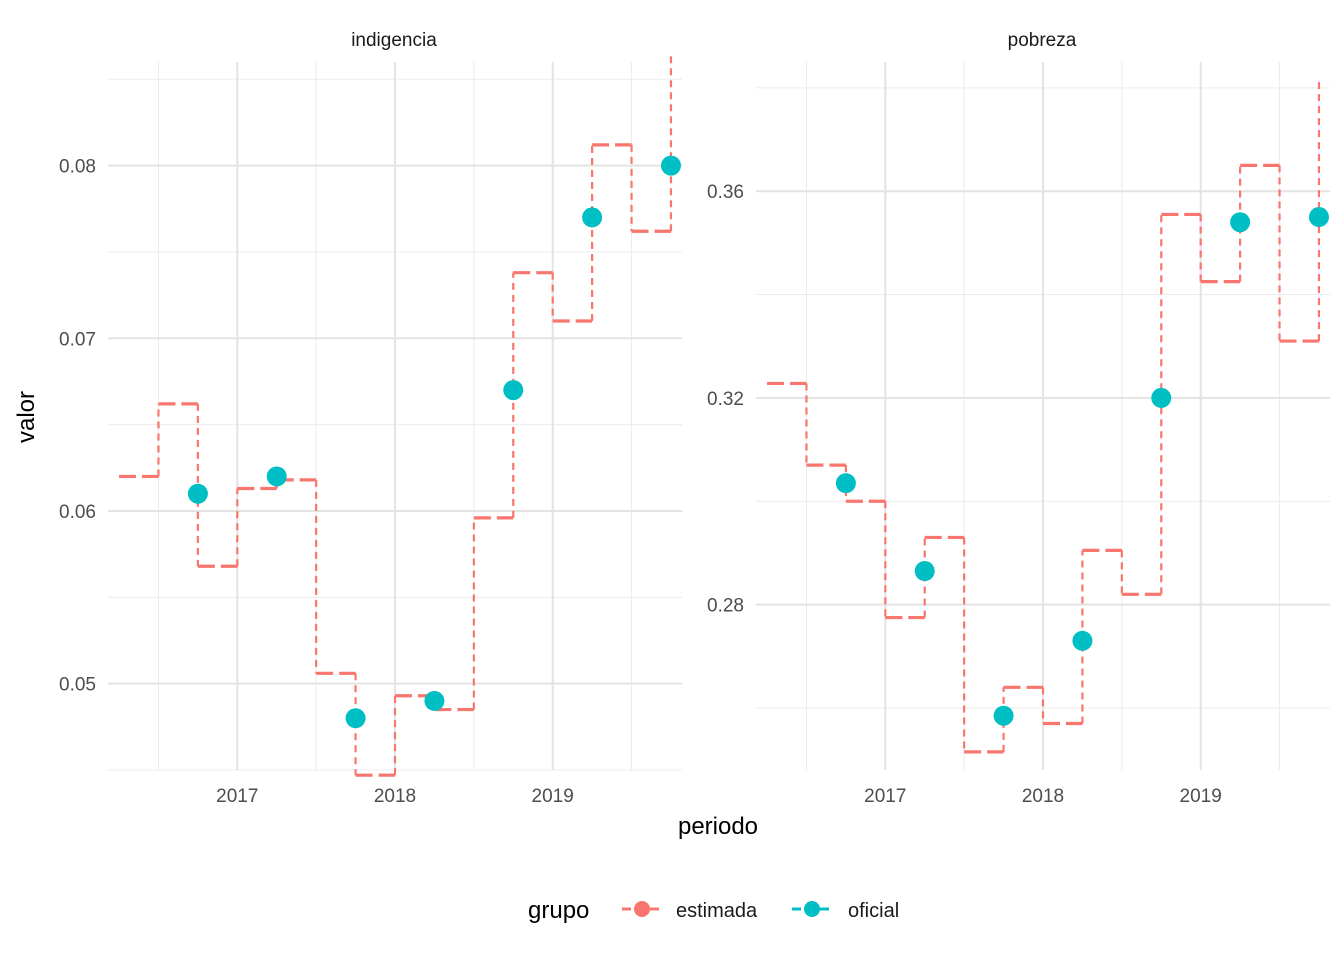  I want to click on legend-title: grupo, so click(558, 910).